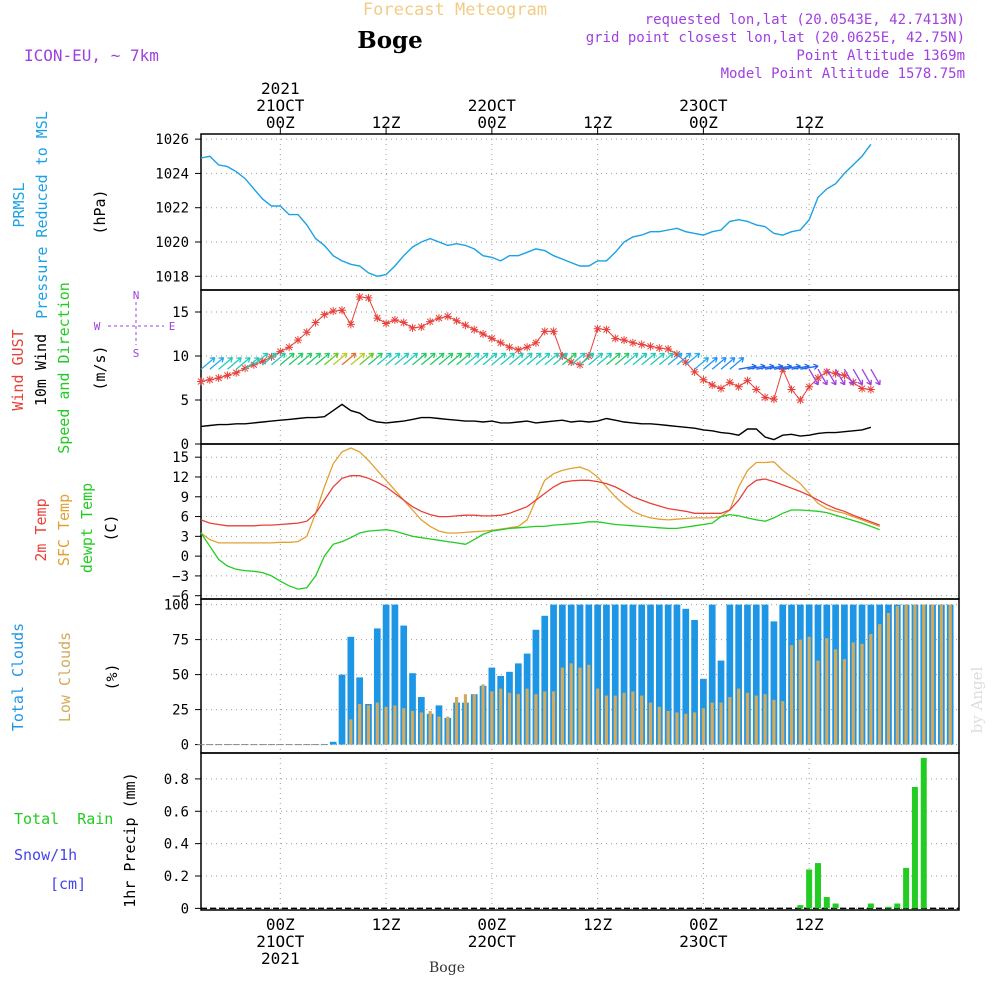 The height and width of the screenshot is (1004, 1000). I want to click on temp-labels: 2m Temp SFC Temp dewpt Temp (C), so click(76, 528).